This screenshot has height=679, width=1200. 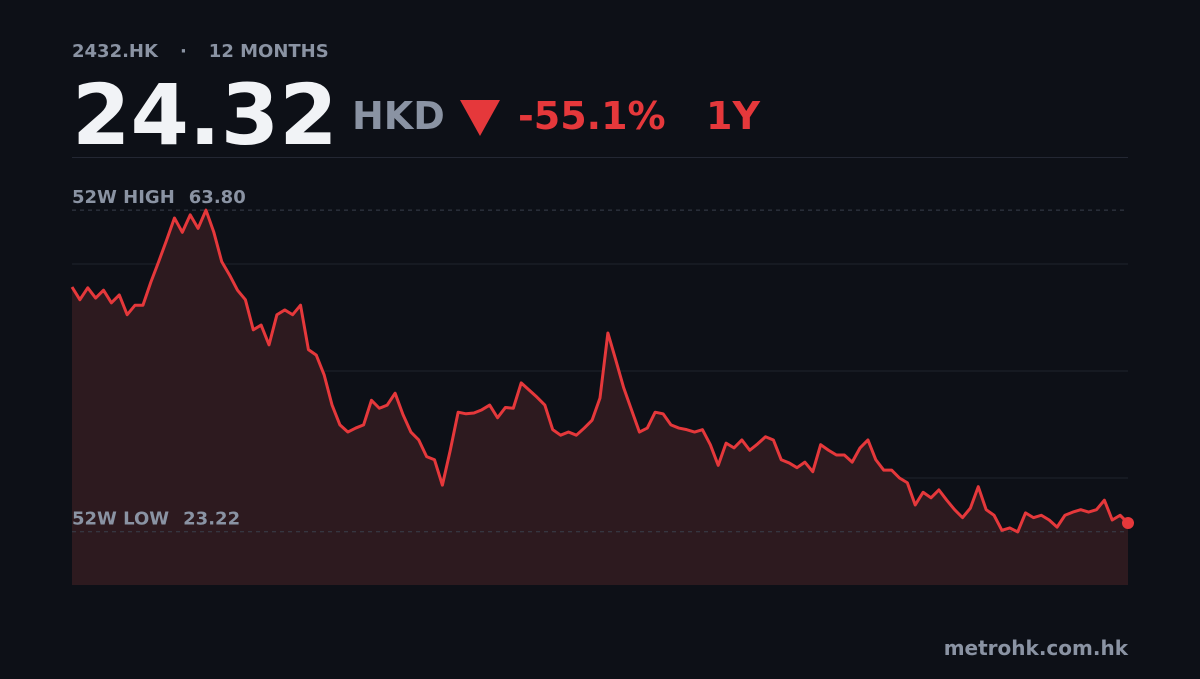 I want to click on down-arrow, so click(x=480, y=118).